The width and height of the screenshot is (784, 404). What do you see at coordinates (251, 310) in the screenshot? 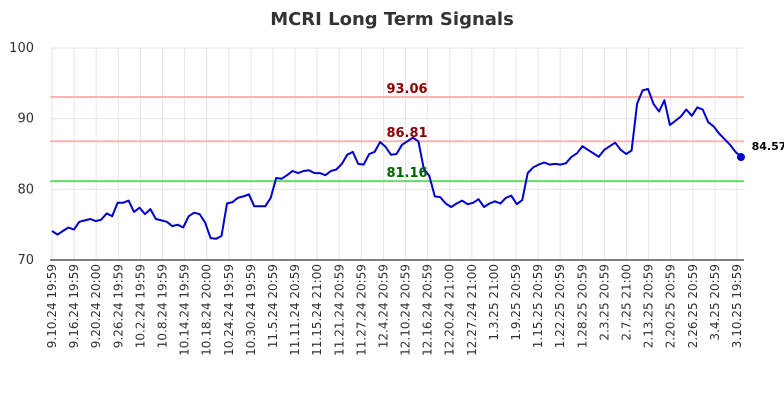
I see `x-tick-label: 10.30.24 19:59` at bounding box center [251, 310].